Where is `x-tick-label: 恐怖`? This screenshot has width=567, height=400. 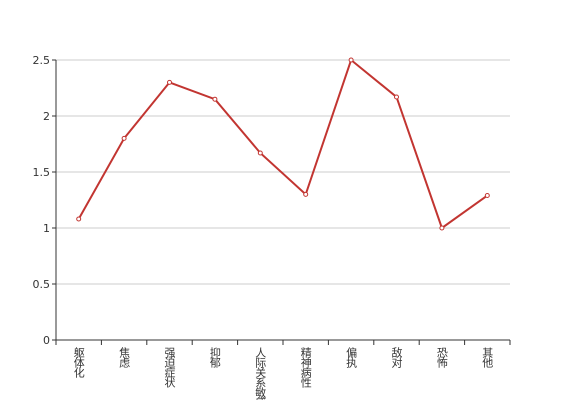 x-tick-label: 恐怖 is located at coordinates (441, 357).